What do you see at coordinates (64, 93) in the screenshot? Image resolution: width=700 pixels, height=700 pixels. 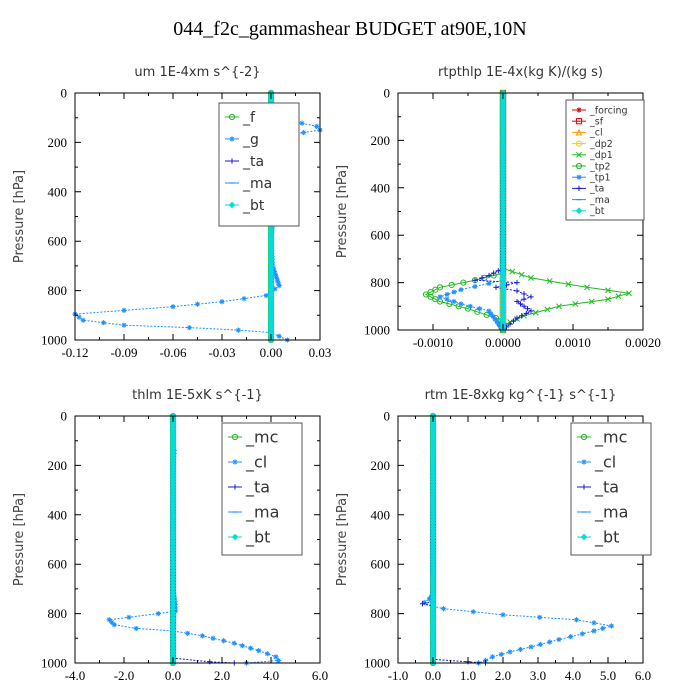 I see `y-tick-label: 0` at bounding box center [64, 93].